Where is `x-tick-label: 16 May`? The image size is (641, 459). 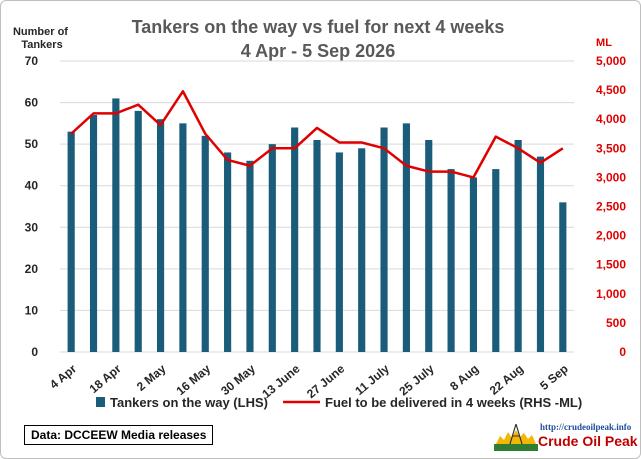 x-tick-label: 16 May is located at coordinates (194, 379).